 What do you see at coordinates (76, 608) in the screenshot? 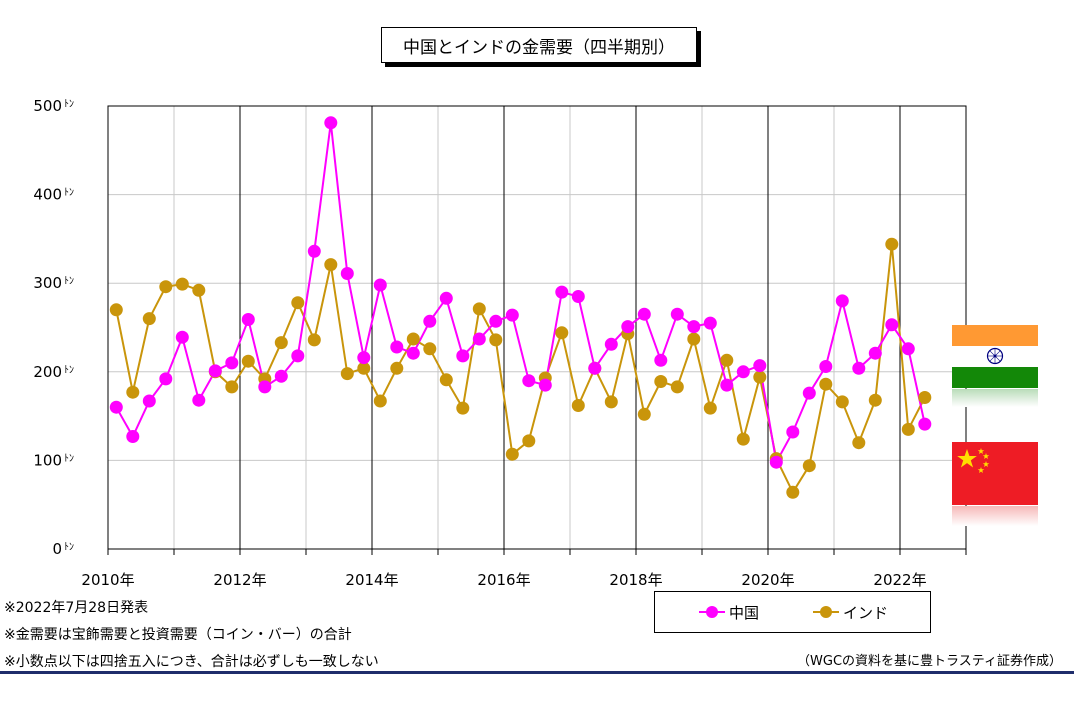
I see `note-release-date: ※2022年7月28日発表` at bounding box center [76, 608].